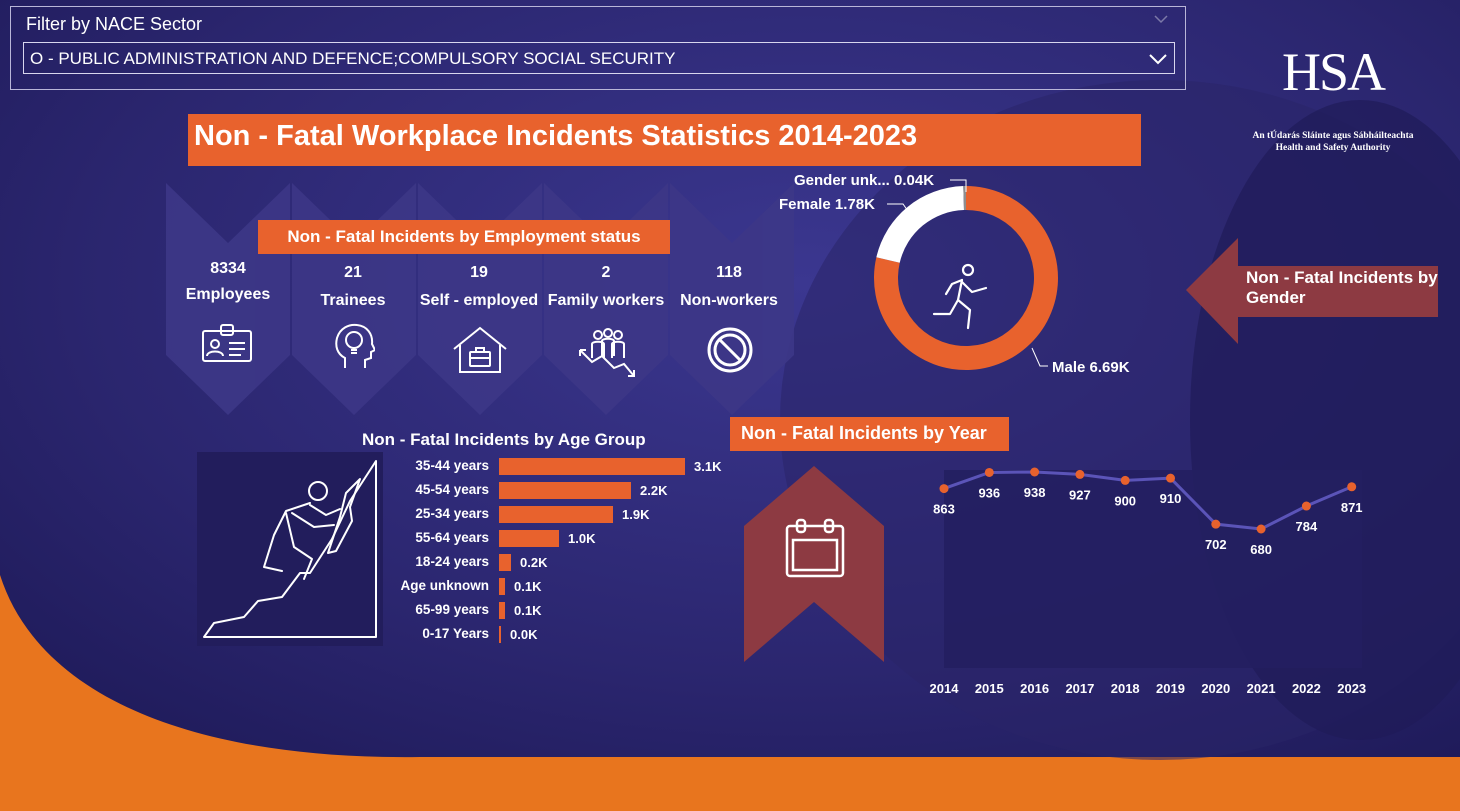 The width and height of the screenshot is (1460, 811). Describe the element at coordinates (1215, 688) in the screenshot. I see `year-tick-label: 2020` at that location.